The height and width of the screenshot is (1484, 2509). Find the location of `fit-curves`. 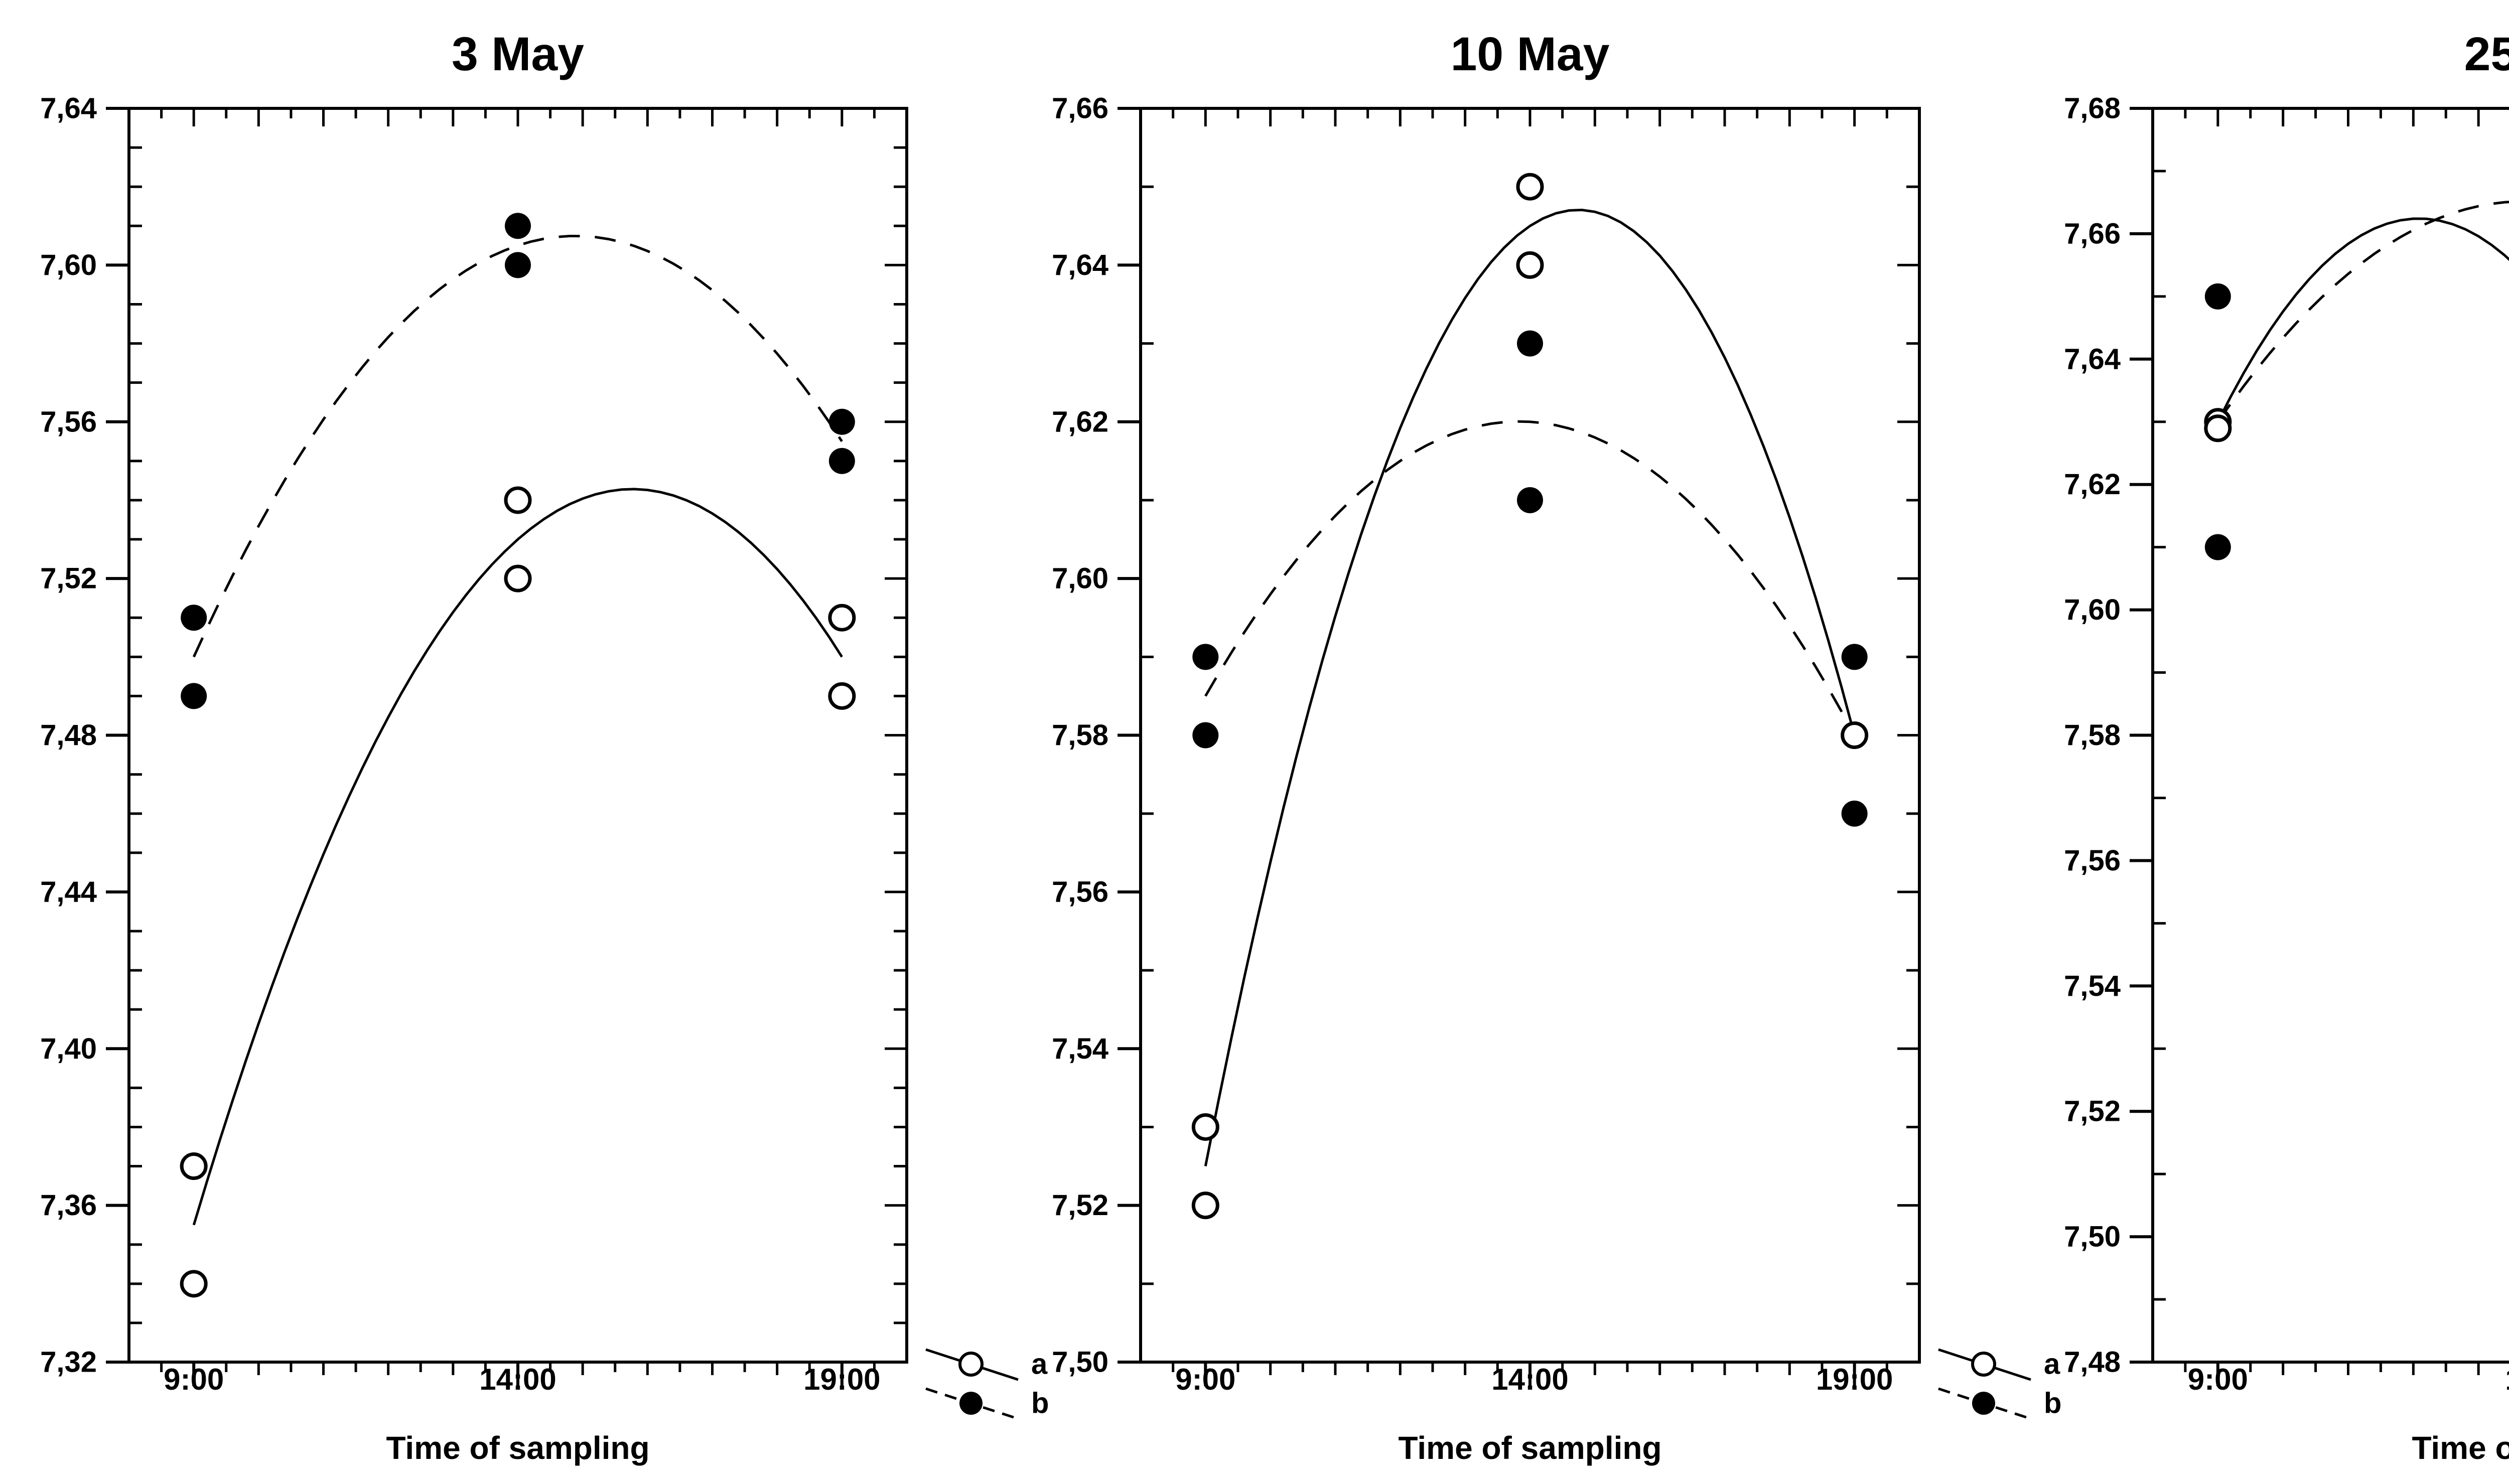

fit-curves is located at coordinates (2362, 312).